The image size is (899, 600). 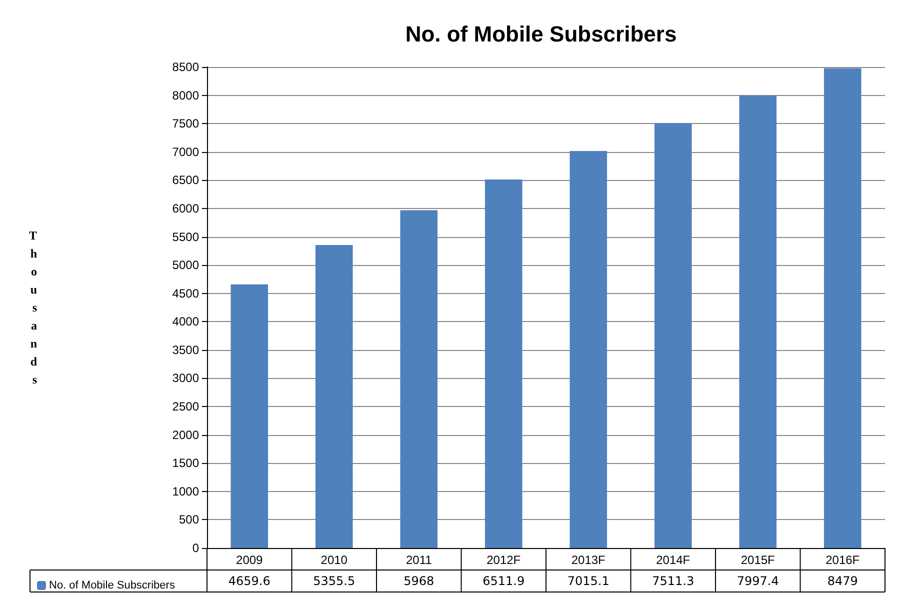 What do you see at coordinates (186, 67) in the screenshot?
I see `y-tick-label: 8500` at bounding box center [186, 67].